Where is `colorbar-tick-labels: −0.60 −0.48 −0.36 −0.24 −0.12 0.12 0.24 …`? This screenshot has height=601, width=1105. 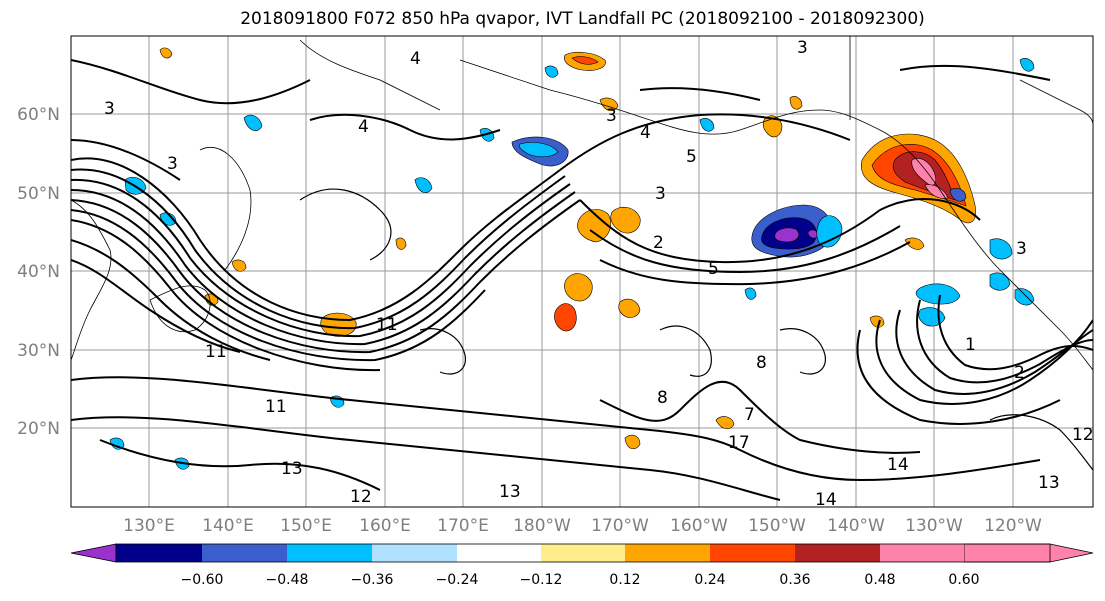 colorbar-tick-labels: −0.60 −0.48 −0.36 −0.24 −0.12 0.12 0.24 … is located at coordinates (580, 580).